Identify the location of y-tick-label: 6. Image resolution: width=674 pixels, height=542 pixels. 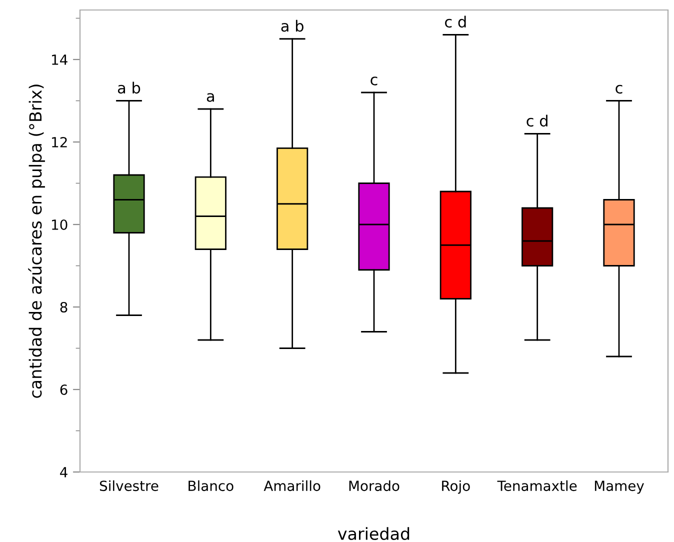
(64, 389).